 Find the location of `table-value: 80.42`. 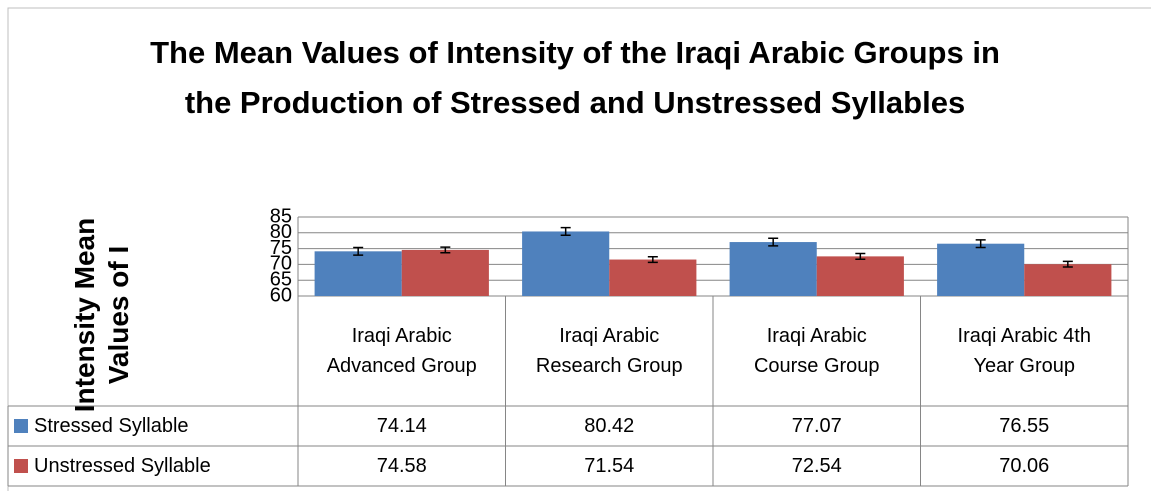

table-value: 80.42 is located at coordinates (609, 426).